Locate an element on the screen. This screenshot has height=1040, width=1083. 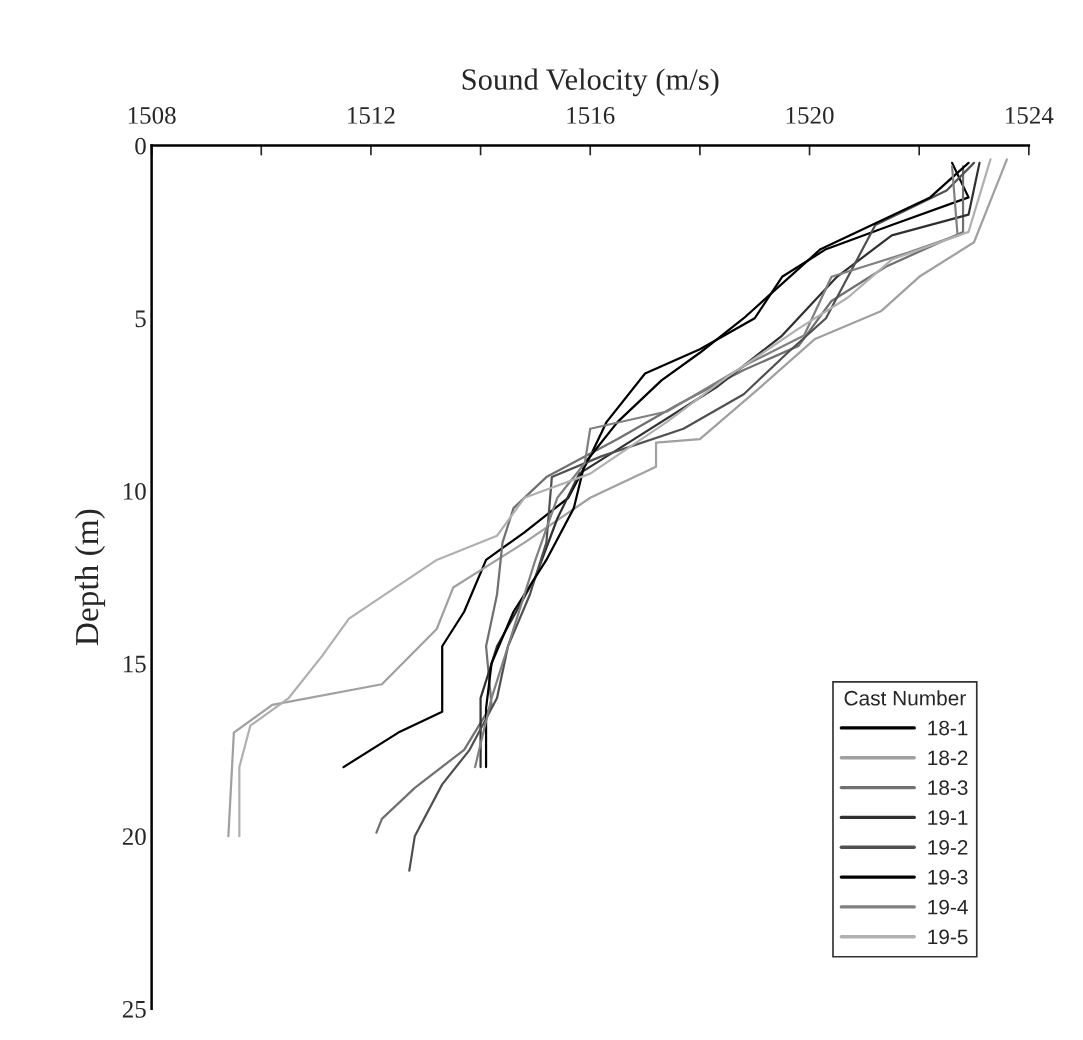
legend-label: 19-4 is located at coordinates (948, 907).